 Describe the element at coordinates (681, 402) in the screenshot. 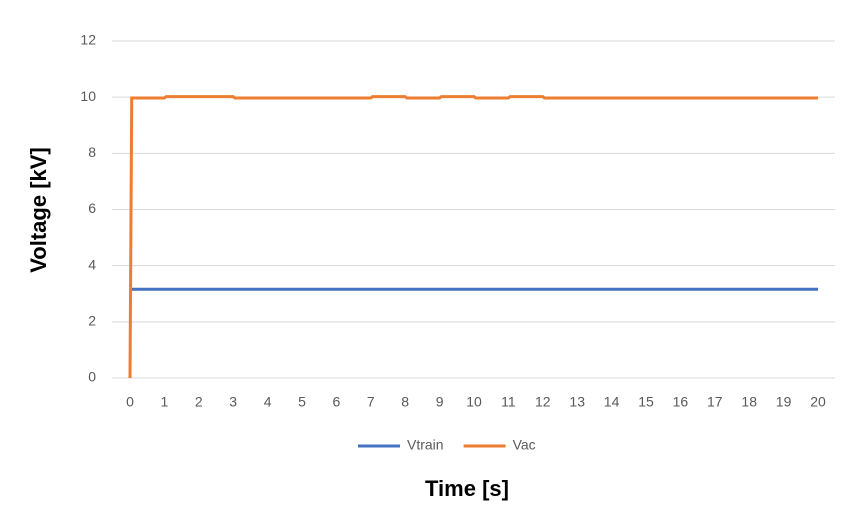

I see `x-tick-label: 16` at that location.